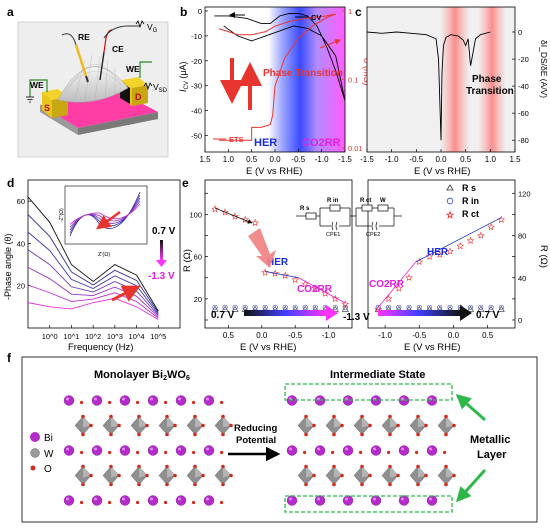 This screenshot has height=528, width=550. Describe the element at coordinates (353, 80) in the screenshot. I see `panel-b-ytick-label-right: 0.1` at that location.